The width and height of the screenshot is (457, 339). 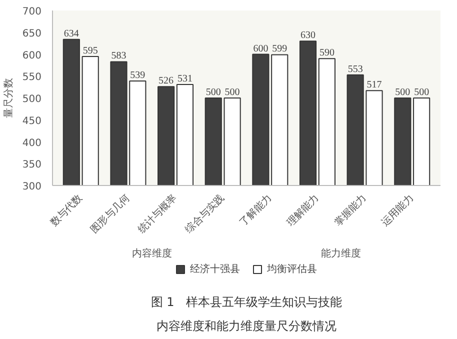 What do you see at coordinates (32, 99) in the screenshot?
I see `y-tick-label: 500` at bounding box center [32, 99].